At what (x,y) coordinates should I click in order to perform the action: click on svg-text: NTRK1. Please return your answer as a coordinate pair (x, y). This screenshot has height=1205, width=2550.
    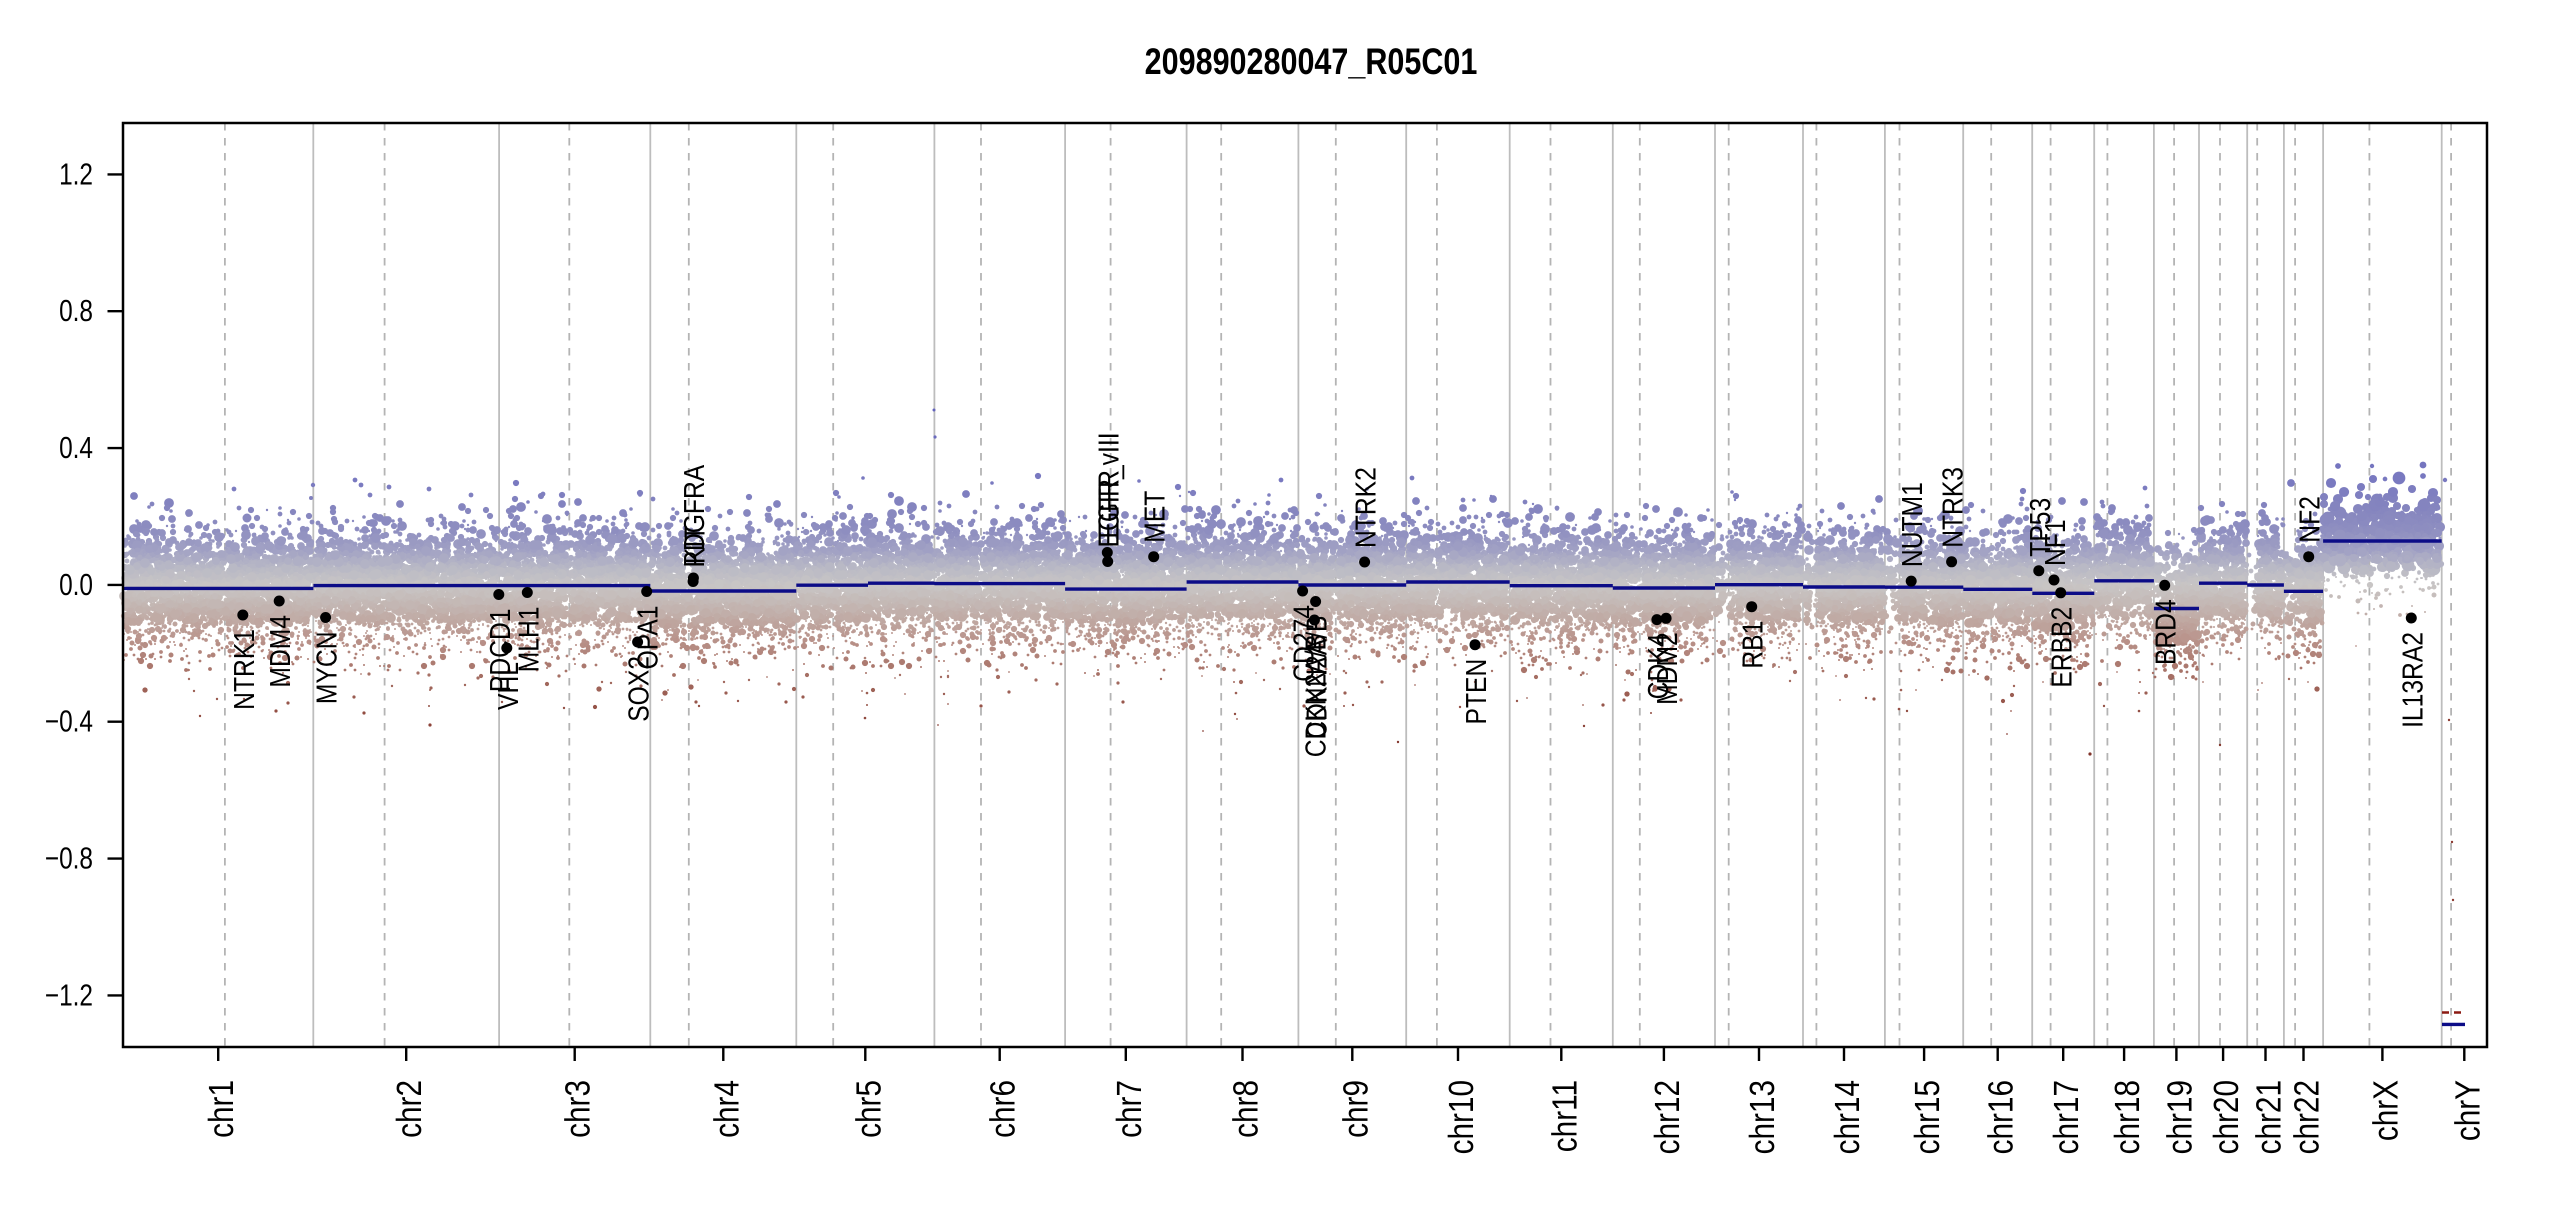
    Looking at the image, I should click on (245, 669).